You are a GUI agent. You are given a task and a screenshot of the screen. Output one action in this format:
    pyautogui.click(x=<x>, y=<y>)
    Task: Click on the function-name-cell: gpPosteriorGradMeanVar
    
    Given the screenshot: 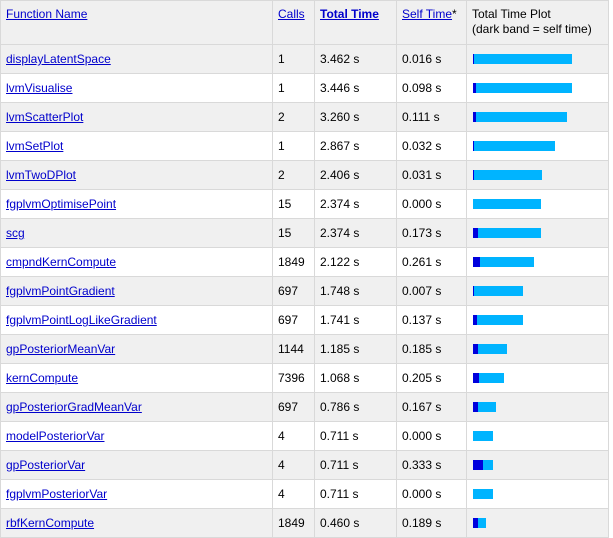 What is the action you would take?
    pyautogui.click(x=136, y=407)
    